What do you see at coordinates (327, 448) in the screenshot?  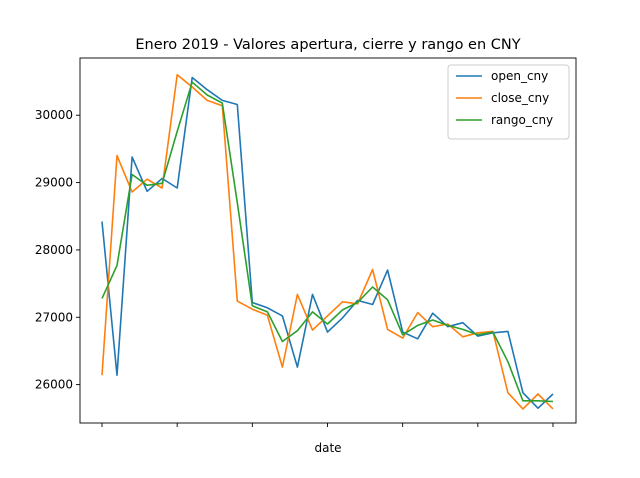 I see `x-axis-label: date` at bounding box center [327, 448].